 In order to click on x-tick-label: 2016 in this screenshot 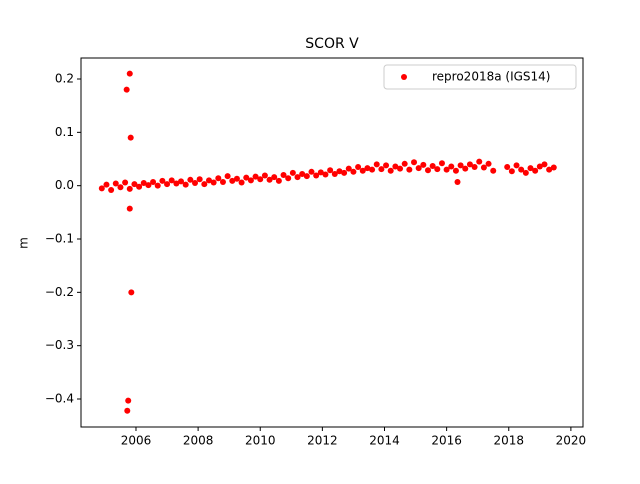, I will do `click(446, 441)`.